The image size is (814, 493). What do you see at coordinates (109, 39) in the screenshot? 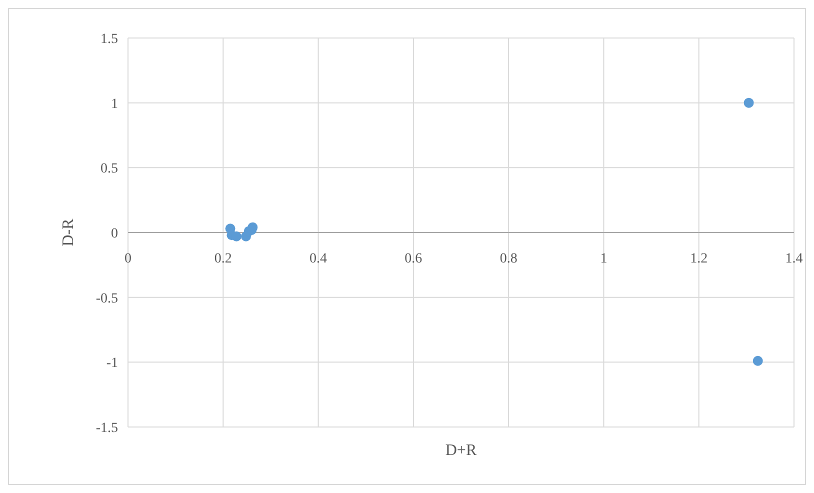
I see `y-tick-label: 1.5` at bounding box center [109, 39].